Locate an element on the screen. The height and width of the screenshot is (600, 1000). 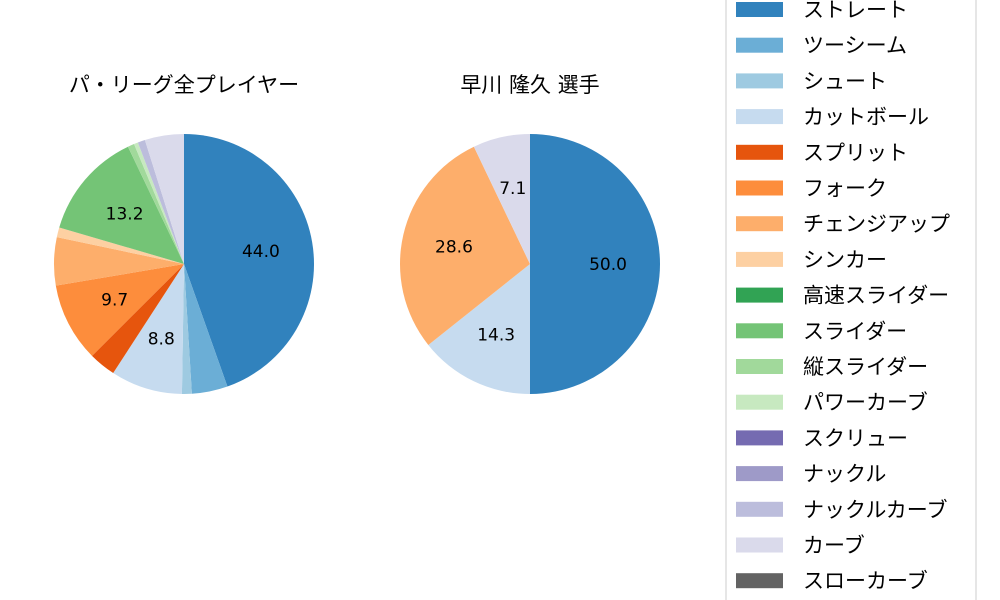
pie-chart-all-players: パ・リーグ全プレイヤー 44.0 8.8 9.7 13.2 is located at coordinates (183, 234).